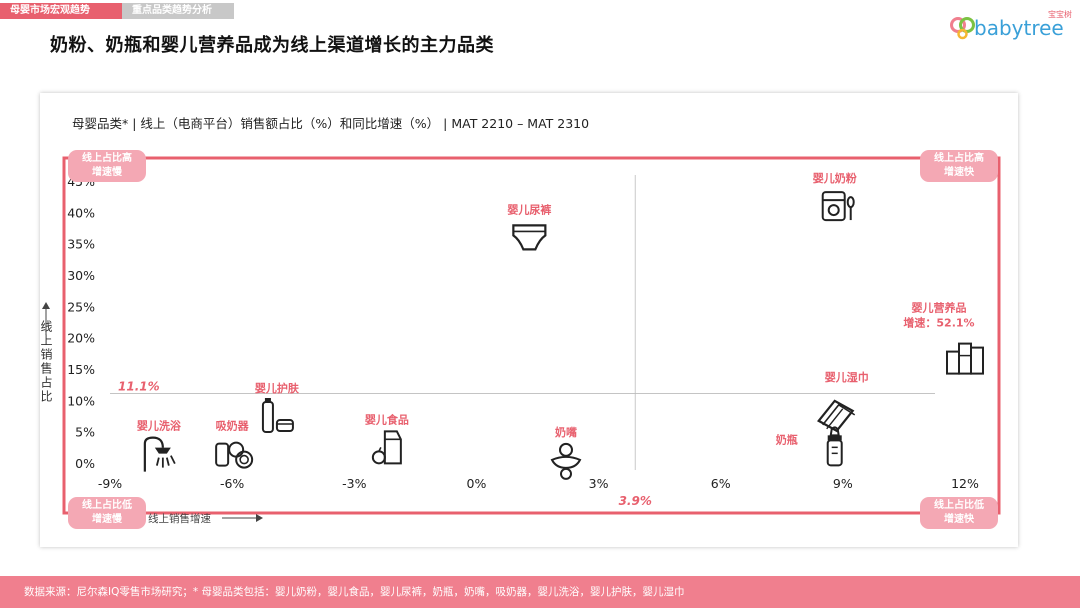 Image resolution: width=1080 pixels, height=608 pixels. What do you see at coordinates (81, 244) in the screenshot?
I see `y-tick-label: 35%` at bounding box center [81, 244].